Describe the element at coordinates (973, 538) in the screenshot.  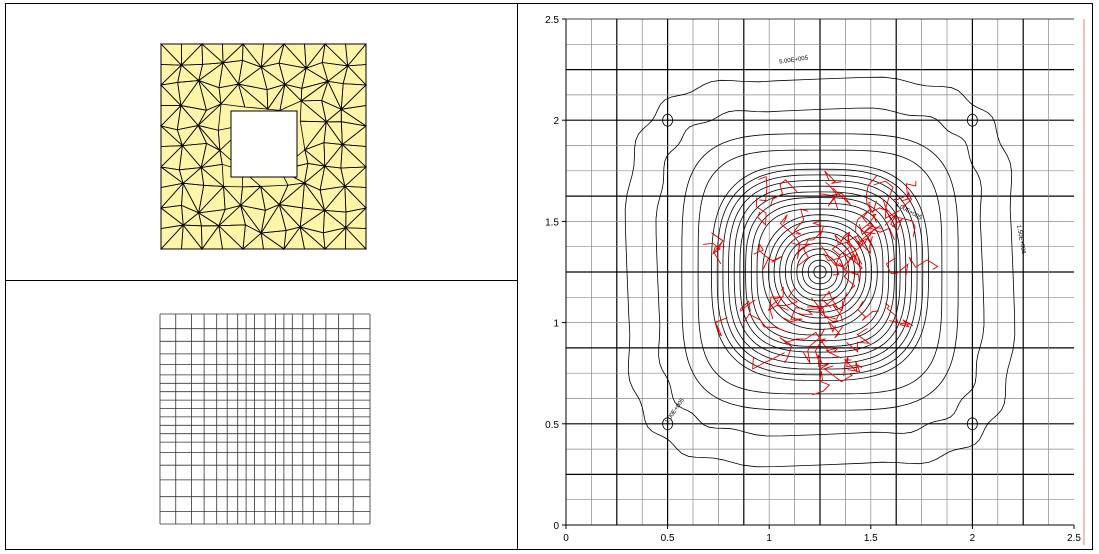
I see `x-tick-label: 2` at that location.